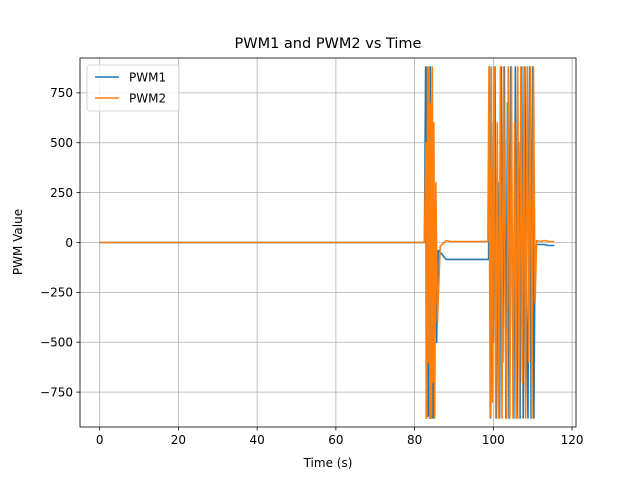  What do you see at coordinates (61, 93) in the screenshot?
I see `y-tick-label: 750` at bounding box center [61, 93].